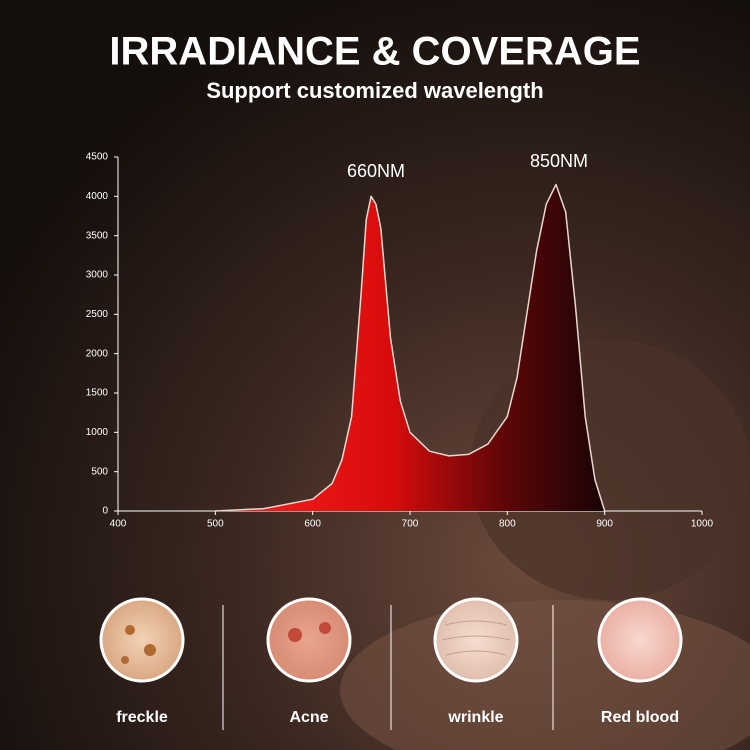 This screenshot has width=750, height=750. I want to click on title: IRRADIANCE & COVERAGE, so click(374, 52).